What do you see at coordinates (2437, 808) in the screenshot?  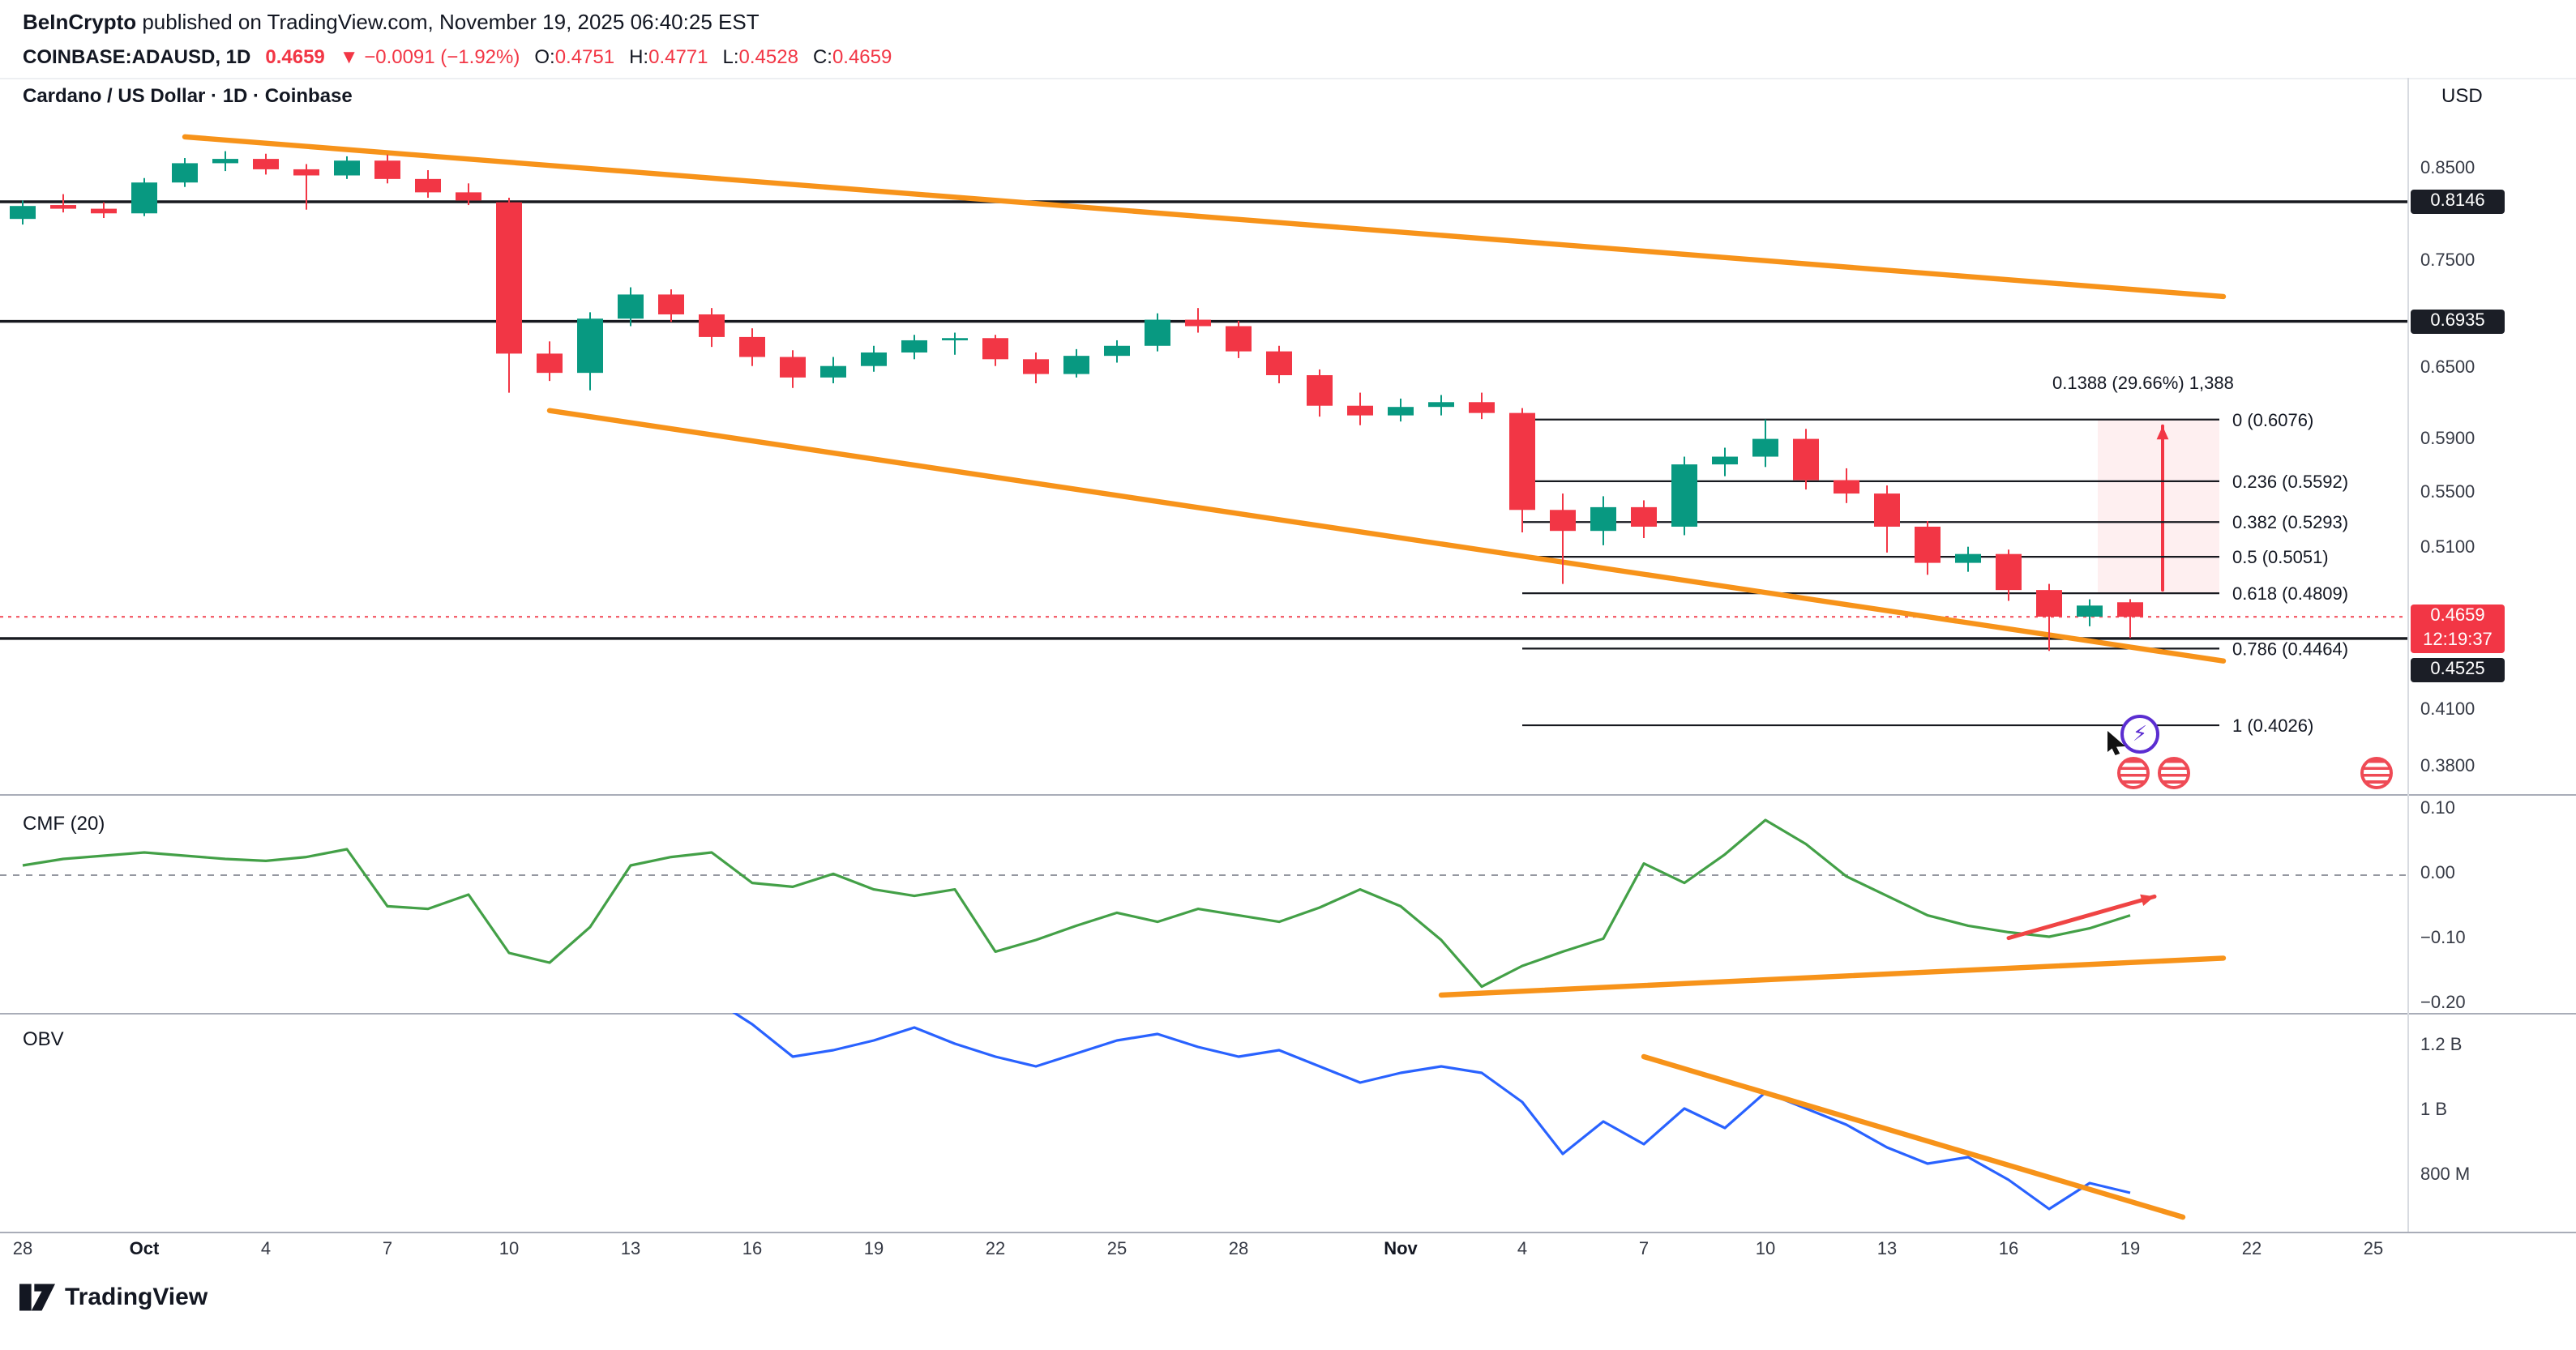 I see `cmf-tick-0.10: 0.10` at bounding box center [2437, 808].